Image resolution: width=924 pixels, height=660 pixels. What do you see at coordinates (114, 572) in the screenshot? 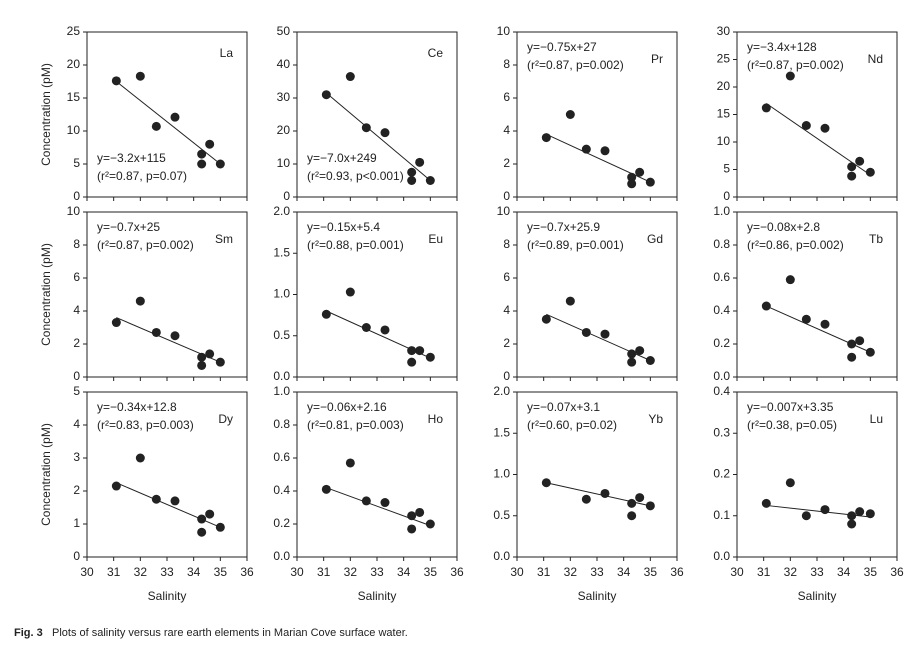
I see `x-tick-label: 31` at bounding box center [114, 572].